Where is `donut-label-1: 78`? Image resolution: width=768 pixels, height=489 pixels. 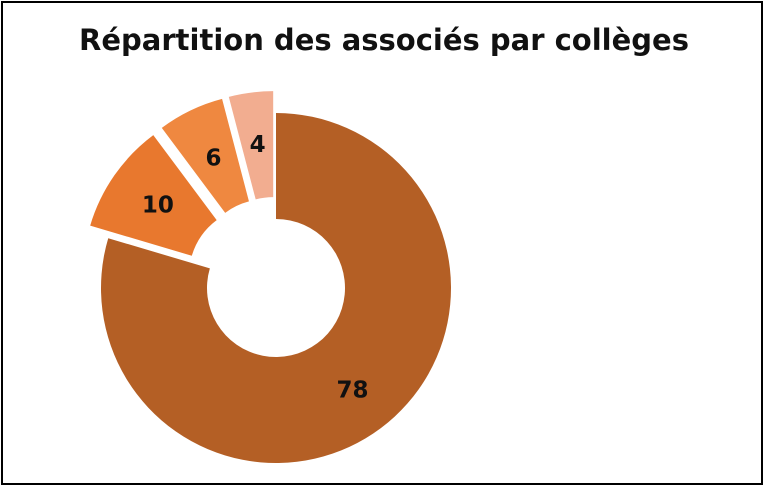 donut-label-1: 78 is located at coordinates (353, 391).